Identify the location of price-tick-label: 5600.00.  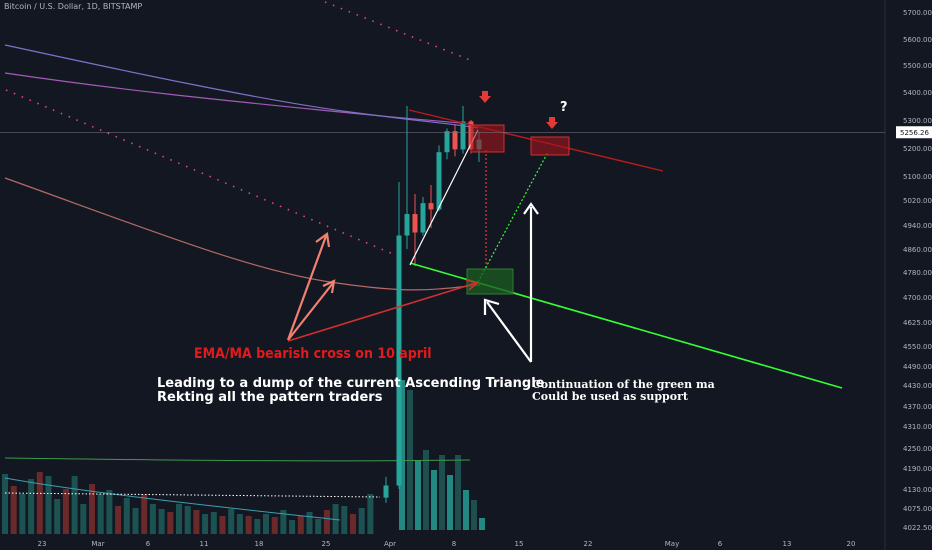
(917, 40).